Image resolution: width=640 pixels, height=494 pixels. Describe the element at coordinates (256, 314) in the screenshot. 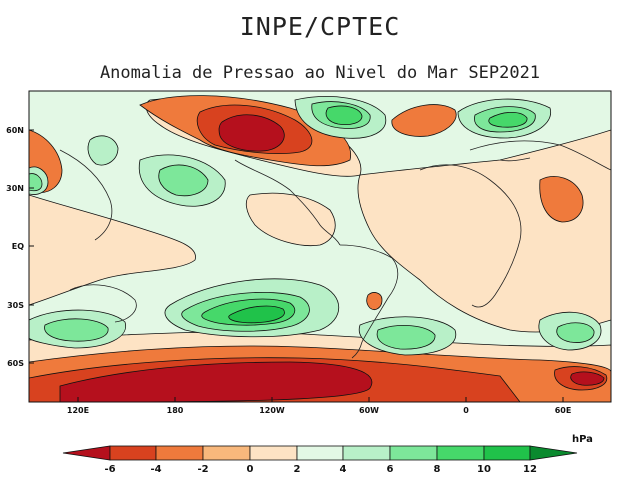

I see `field-pos8-southpac` at that location.